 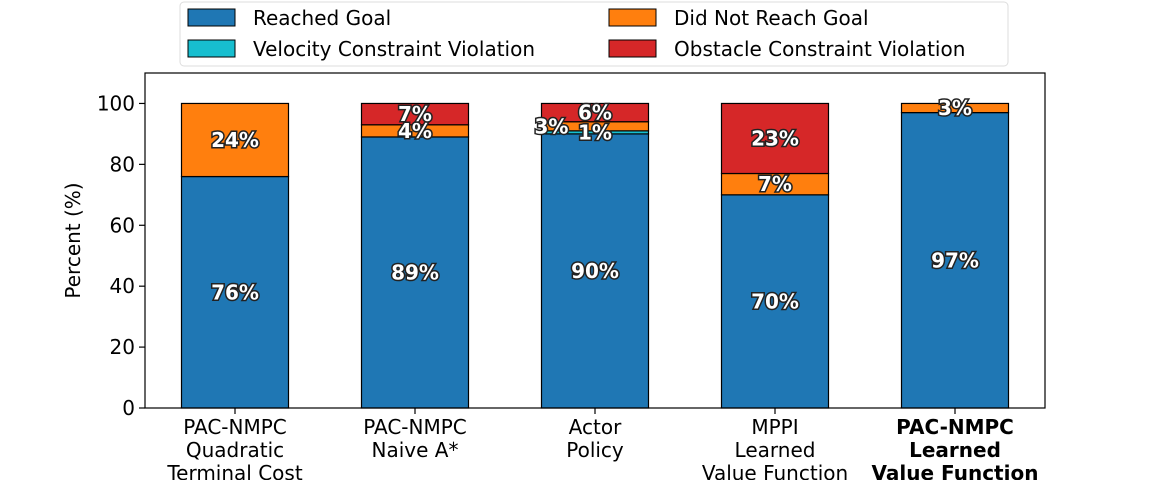 What do you see at coordinates (394, 49) in the screenshot?
I see `legend-label: Velocity Constraint Violation` at bounding box center [394, 49].